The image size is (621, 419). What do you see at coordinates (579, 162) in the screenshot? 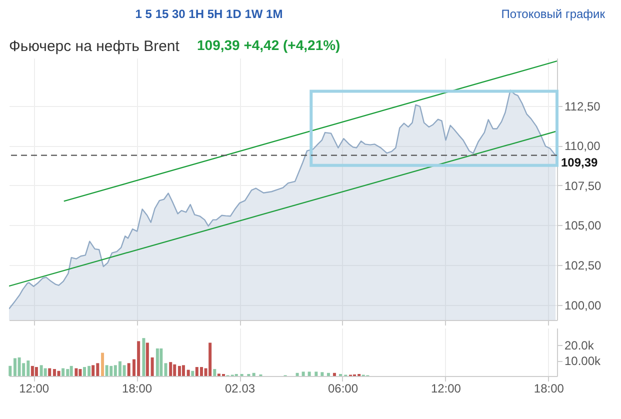
I see `ref-line-label: 109,39` at bounding box center [579, 162].